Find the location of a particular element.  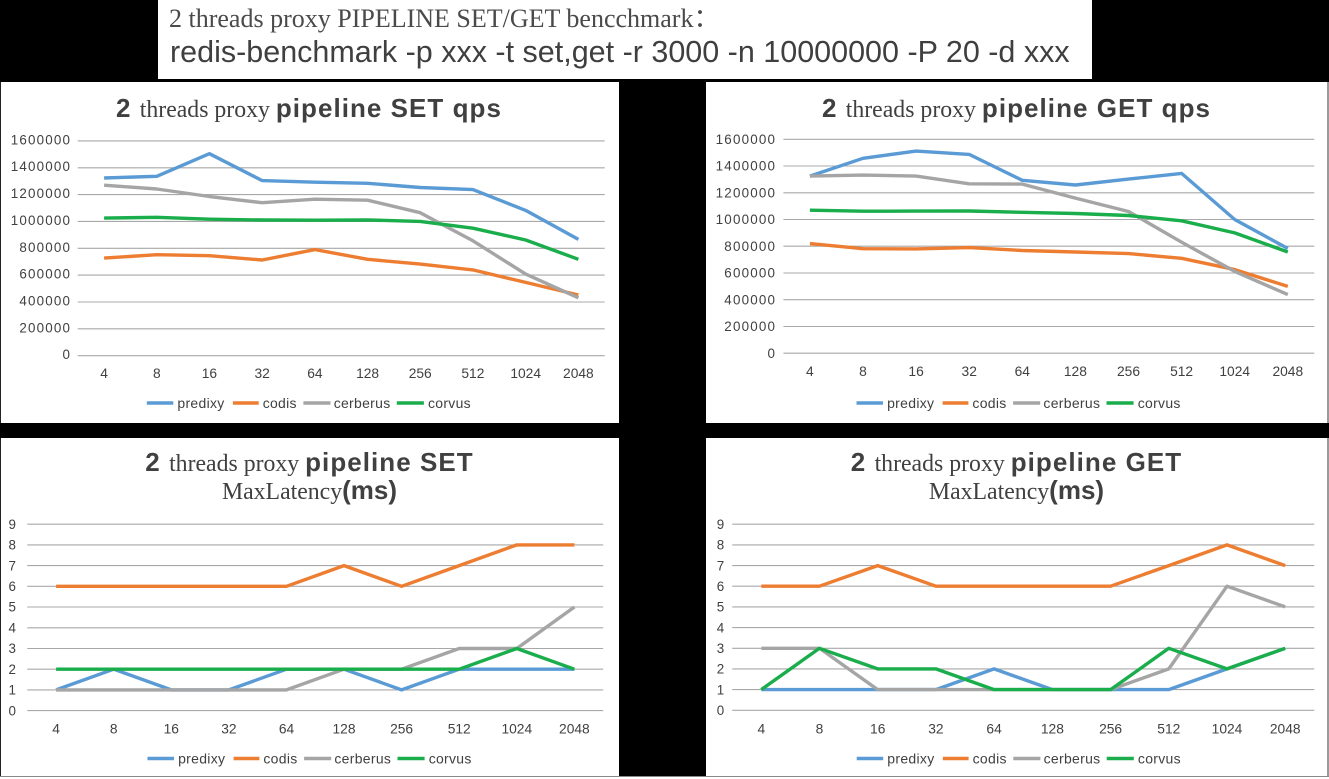

svg-text:2 threads proxy pipeline SET q: 2 threads proxy pipeline SET qps is located at coordinates (309, 108).